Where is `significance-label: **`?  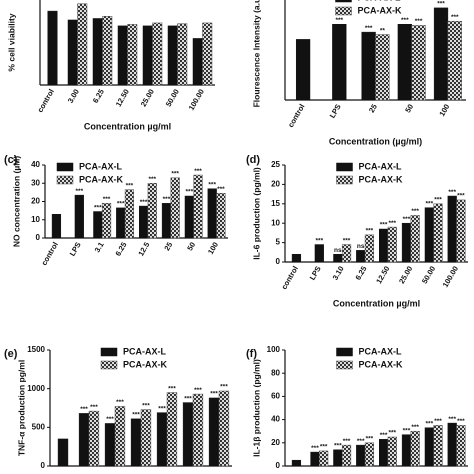 significance-label: ** is located at coordinates (383, 30).